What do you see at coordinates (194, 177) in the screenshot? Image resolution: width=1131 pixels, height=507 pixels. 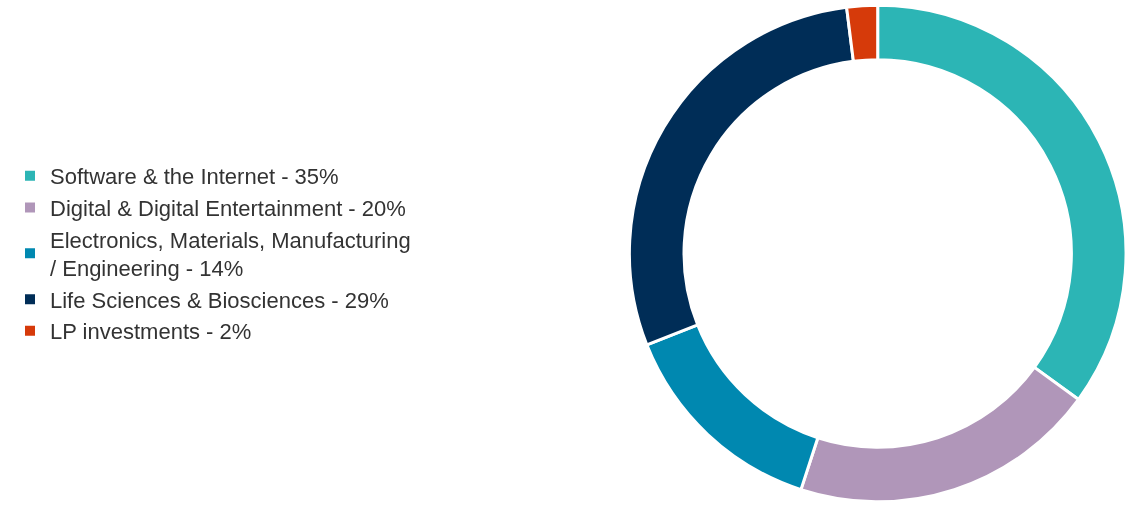 I see `legend-label: Software & the Internet - 35%` at bounding box center [194, 177].